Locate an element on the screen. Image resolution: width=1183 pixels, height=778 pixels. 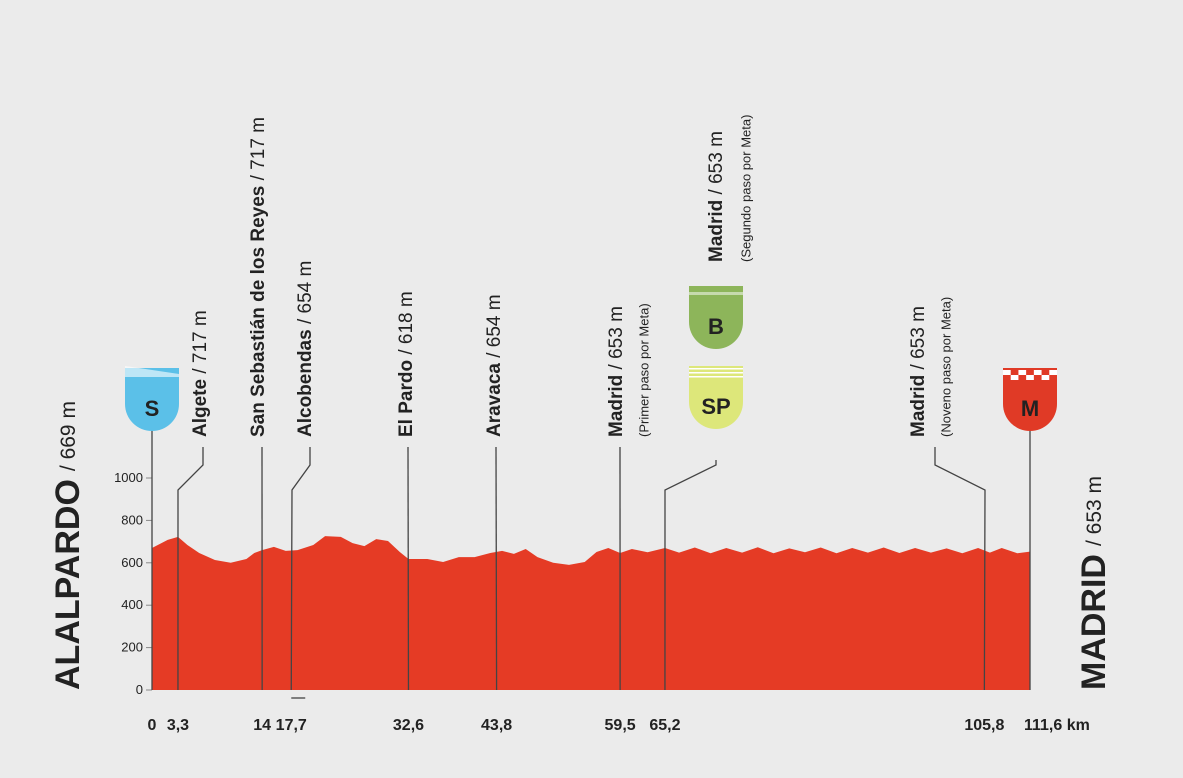
x-tick-label: 65,2 is located at coordinates (664, 725).